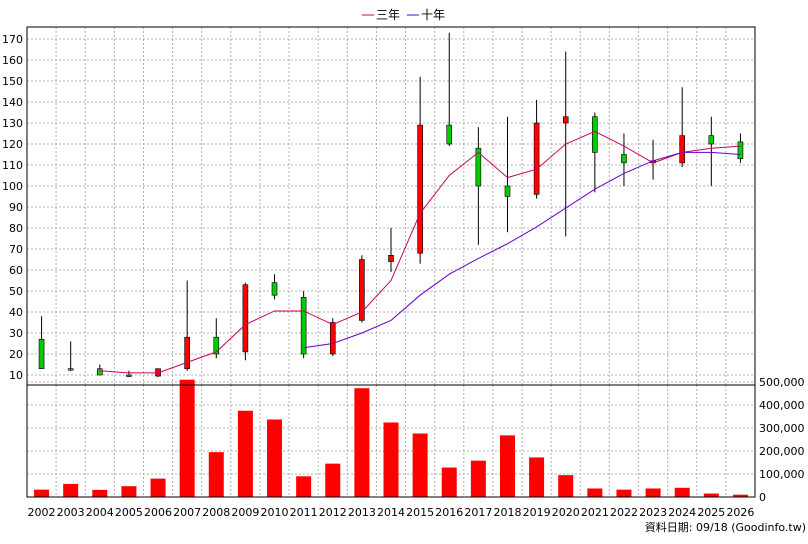 The width and height of the screenshot is (808, 544). I want to click on legend: 三年 十年, so click(403, 15).